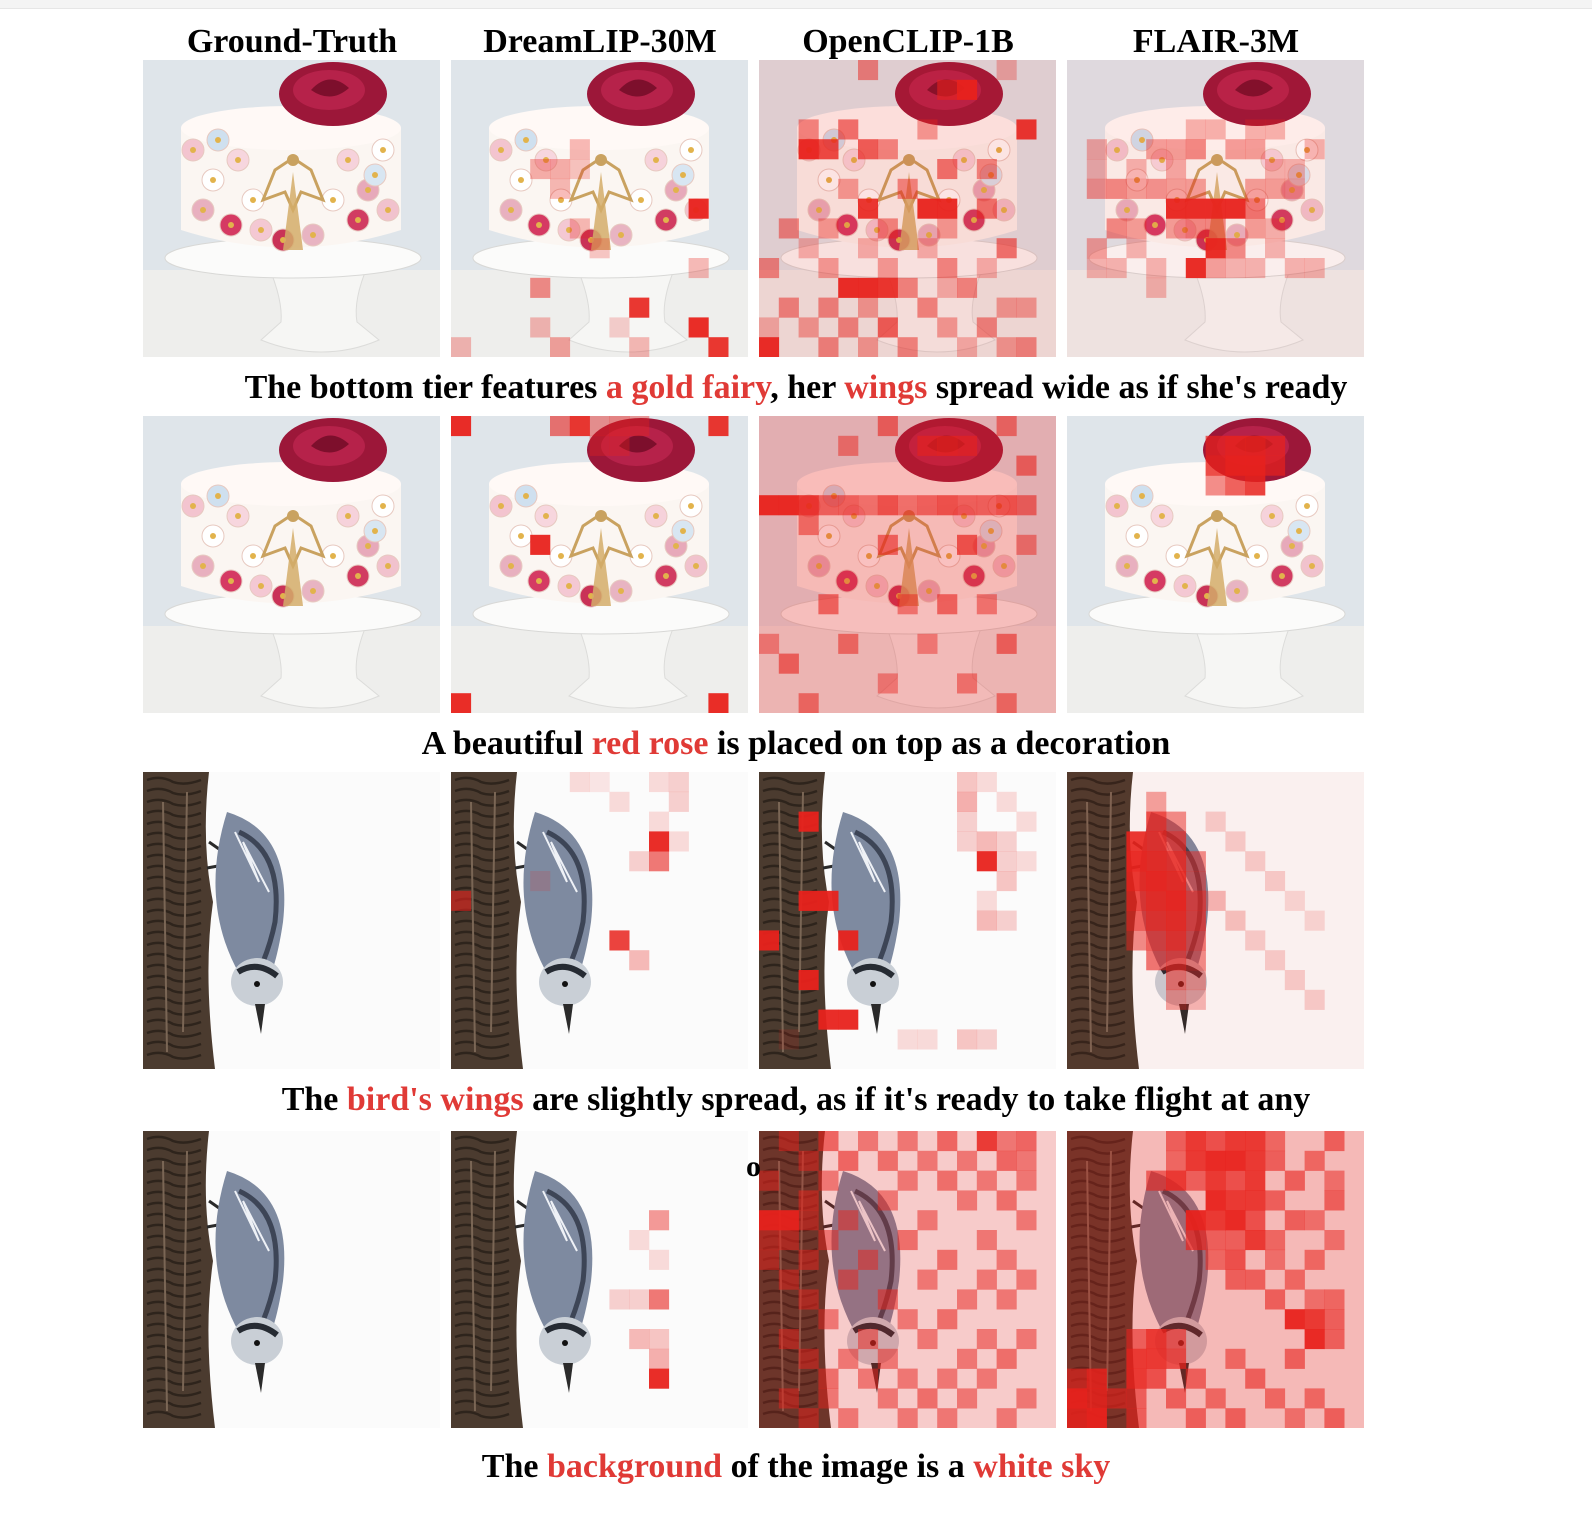 The height and width of the screenshot is (1516, 1592). What do you see at coordinates (1216, 41) in the screenshot?
I see `column-header: FLAIR-3M` at bounding box center [1216, 41].